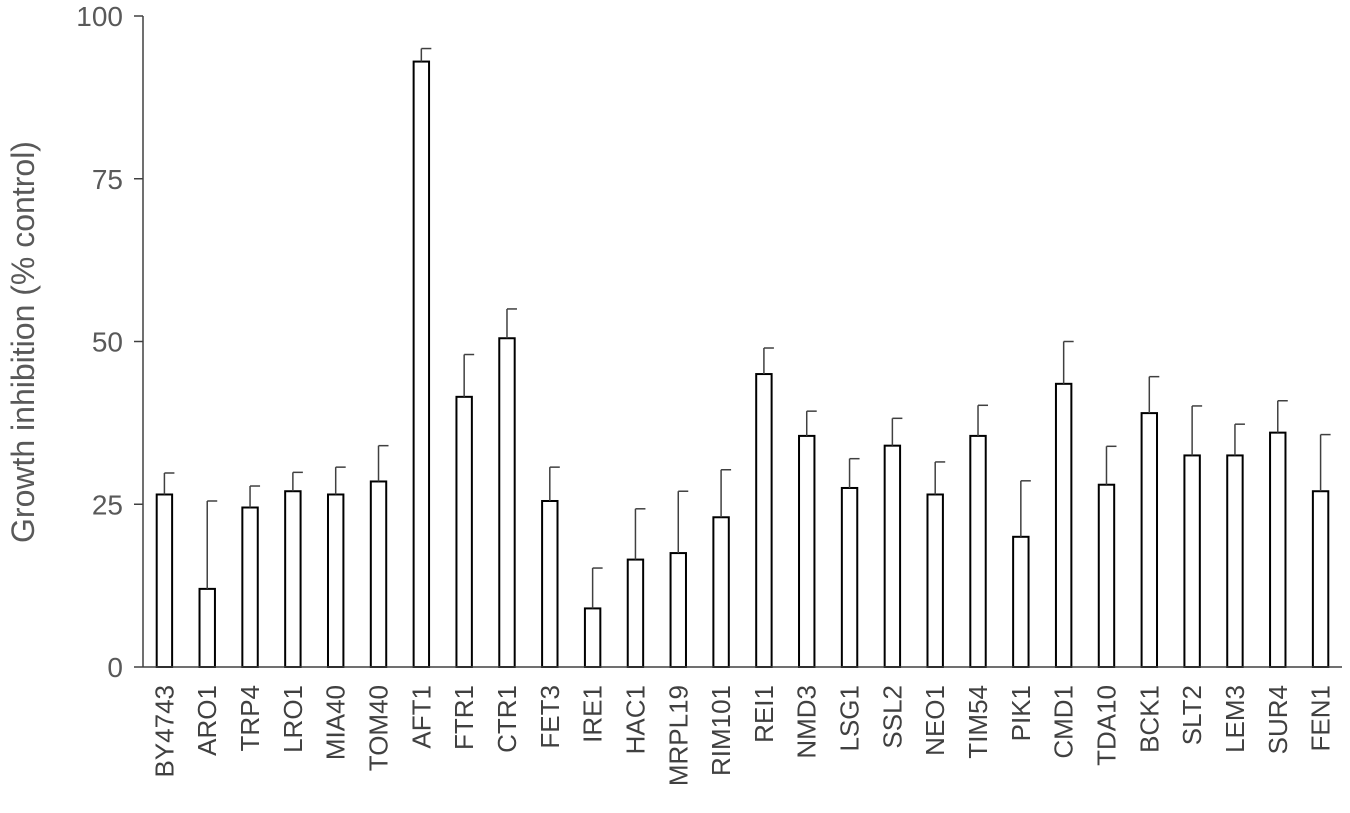 The width and height of the screenshot is (1350, 813). Describe the element at coordinates (1321, 718) in the screenshot. I see `x-category-label: FEN1` at that location.